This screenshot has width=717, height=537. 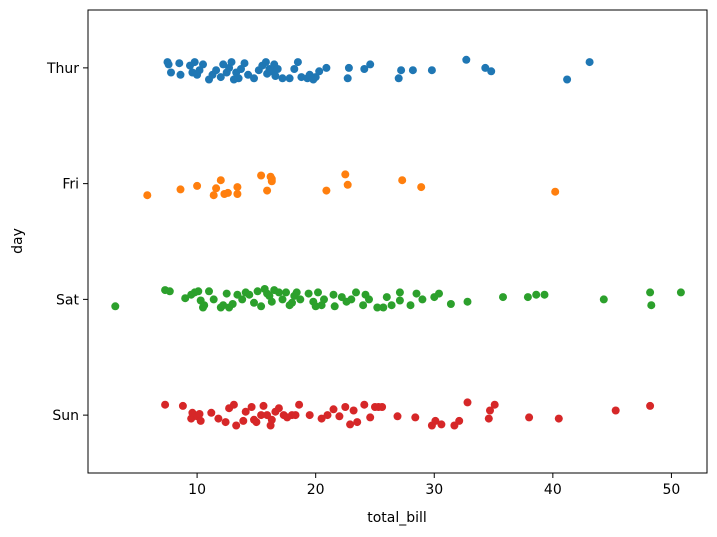 What do you see at coordinates (397, 518) in the screenshot?
I see `x-axis-label: total_bill` at bounding box center [397, 518].